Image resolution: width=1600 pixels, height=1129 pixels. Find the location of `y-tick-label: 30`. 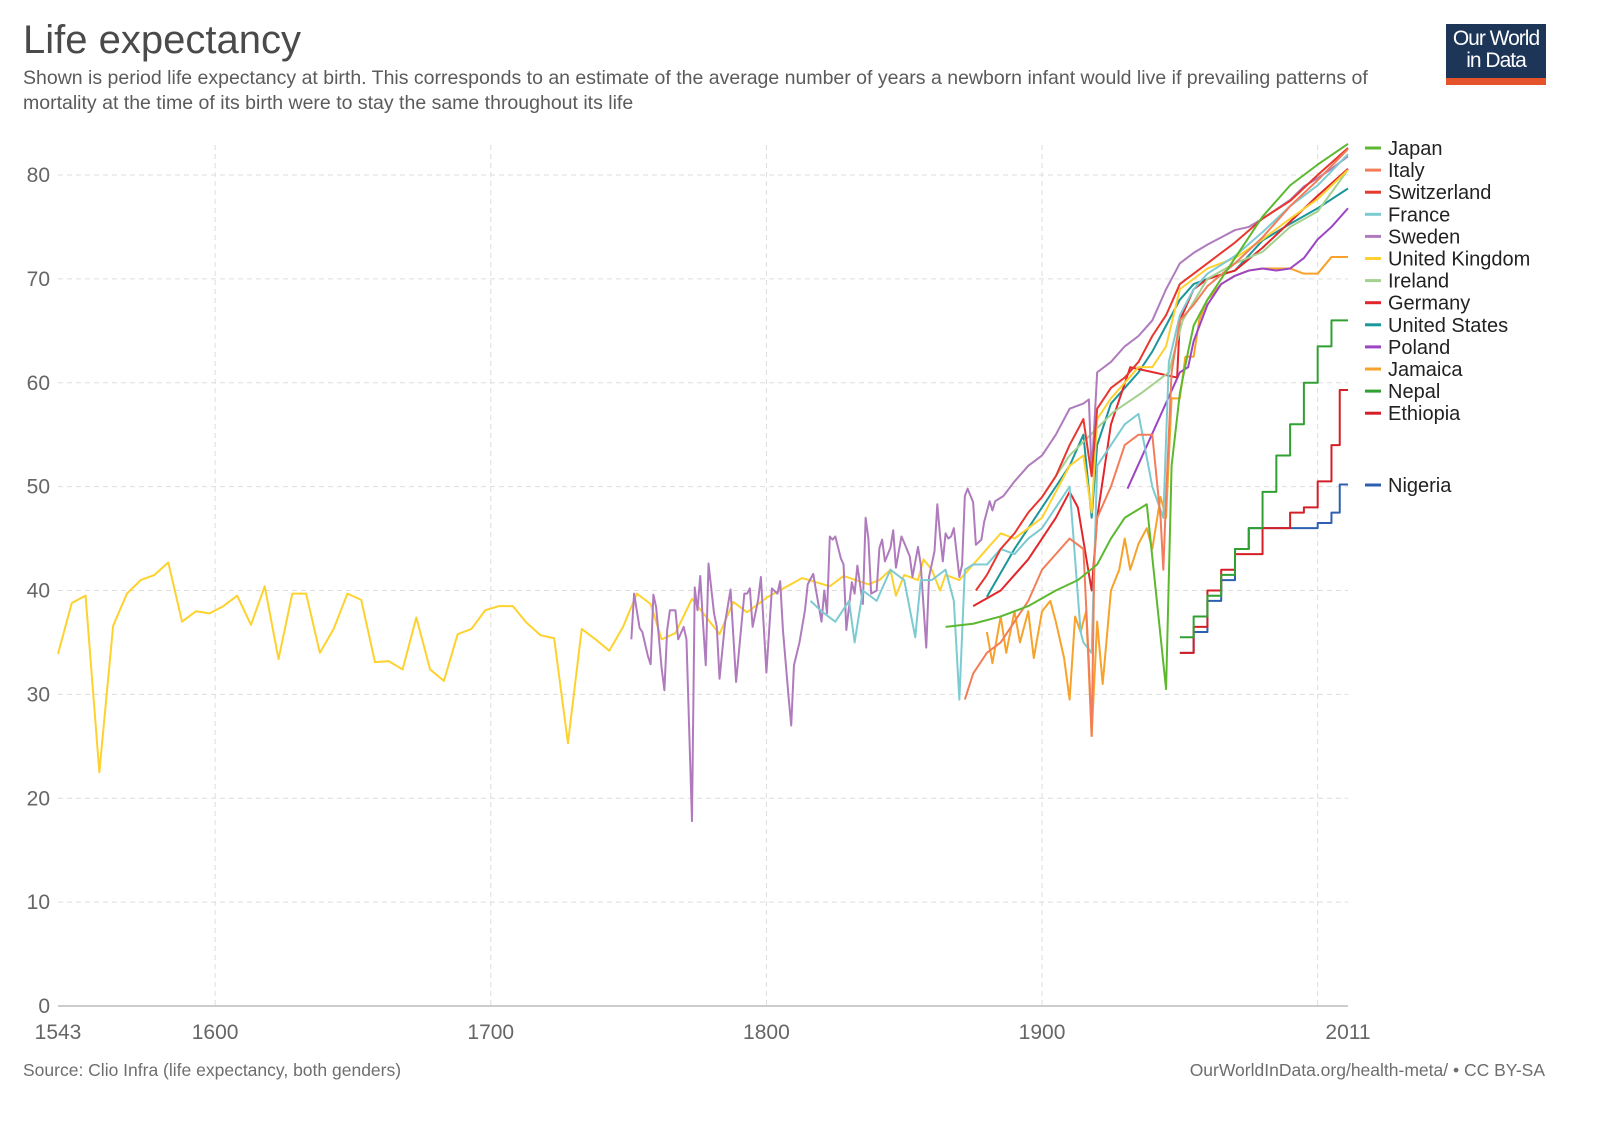

y-tick-label: 30 is located at coordinates (38, 694).